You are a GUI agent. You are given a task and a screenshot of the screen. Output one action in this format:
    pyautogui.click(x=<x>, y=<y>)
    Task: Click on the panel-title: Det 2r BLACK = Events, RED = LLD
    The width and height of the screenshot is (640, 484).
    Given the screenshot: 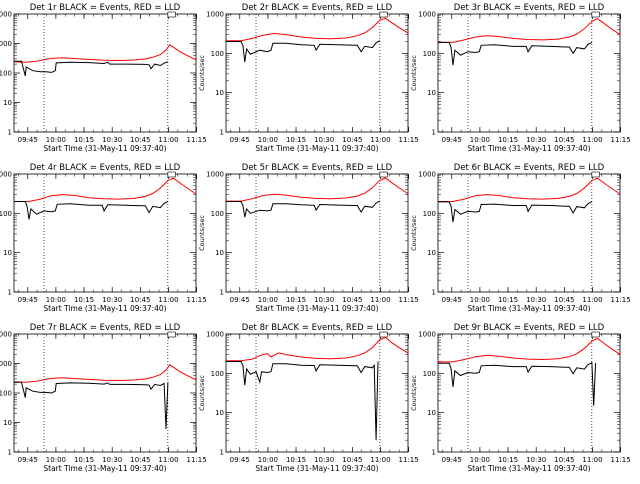 What is the action you would take?
    pyautogui.click(x=317, y=8)
    